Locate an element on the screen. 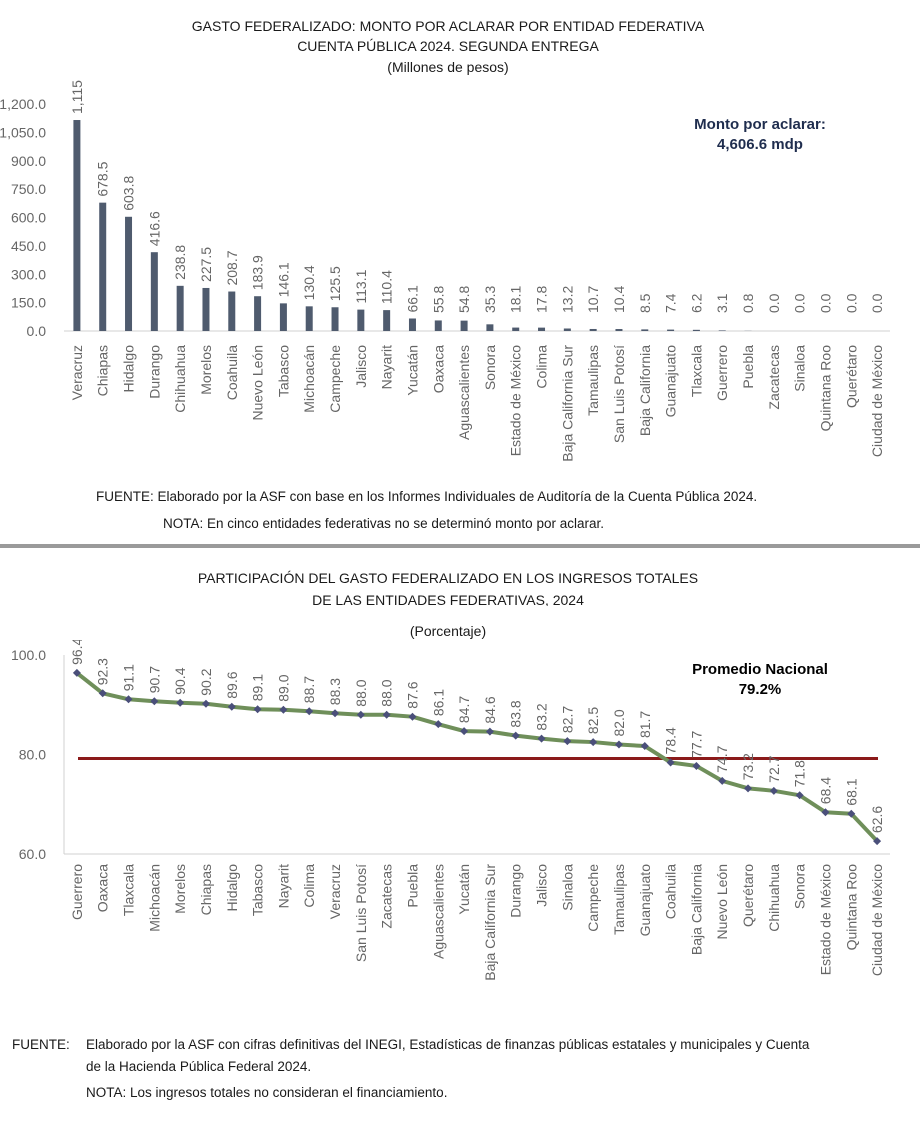 The height and width of the screenshot is (1129, 920). bar-data-label: 10.4 is located at coordinates (619, 299).